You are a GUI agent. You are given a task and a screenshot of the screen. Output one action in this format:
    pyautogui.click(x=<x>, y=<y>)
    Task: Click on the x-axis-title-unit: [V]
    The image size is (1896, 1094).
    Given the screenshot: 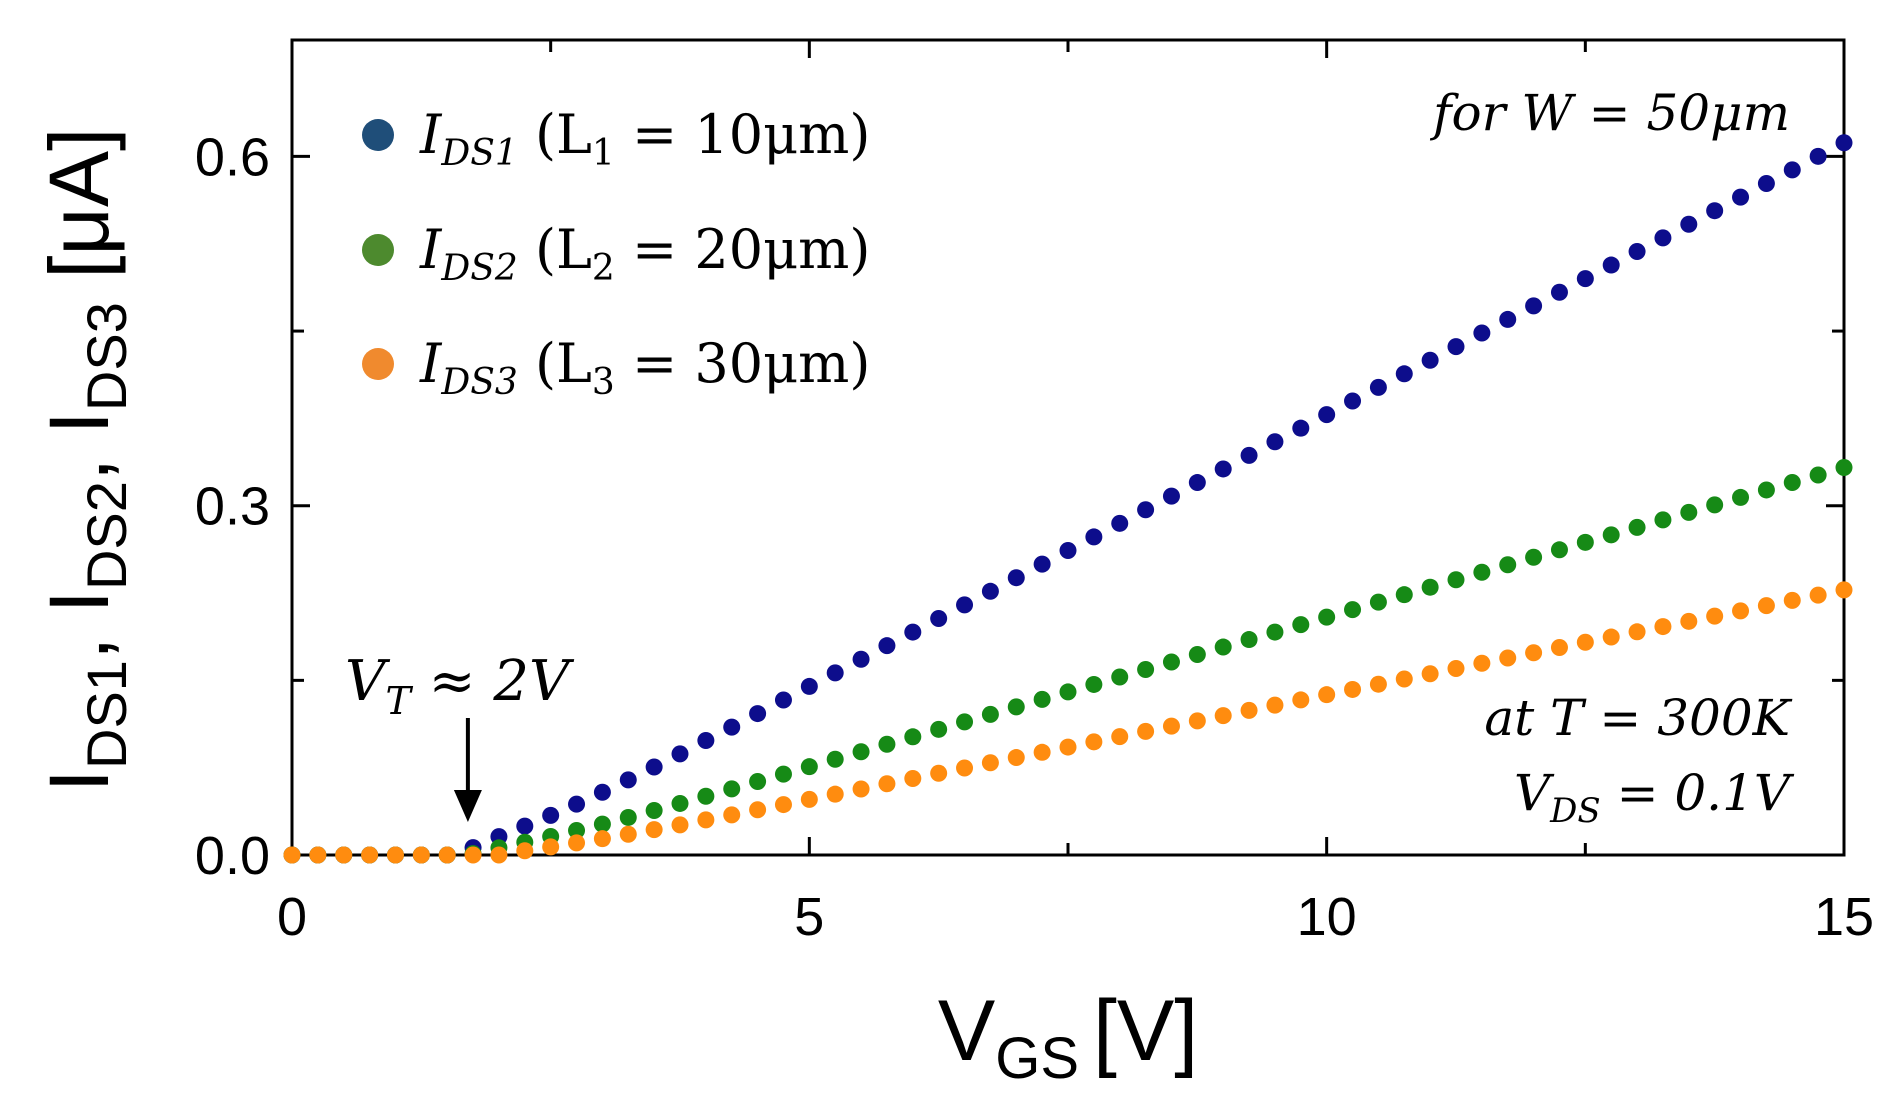 What is the action you would take?
    pyautogui.click(x=1145, y=1031)
    